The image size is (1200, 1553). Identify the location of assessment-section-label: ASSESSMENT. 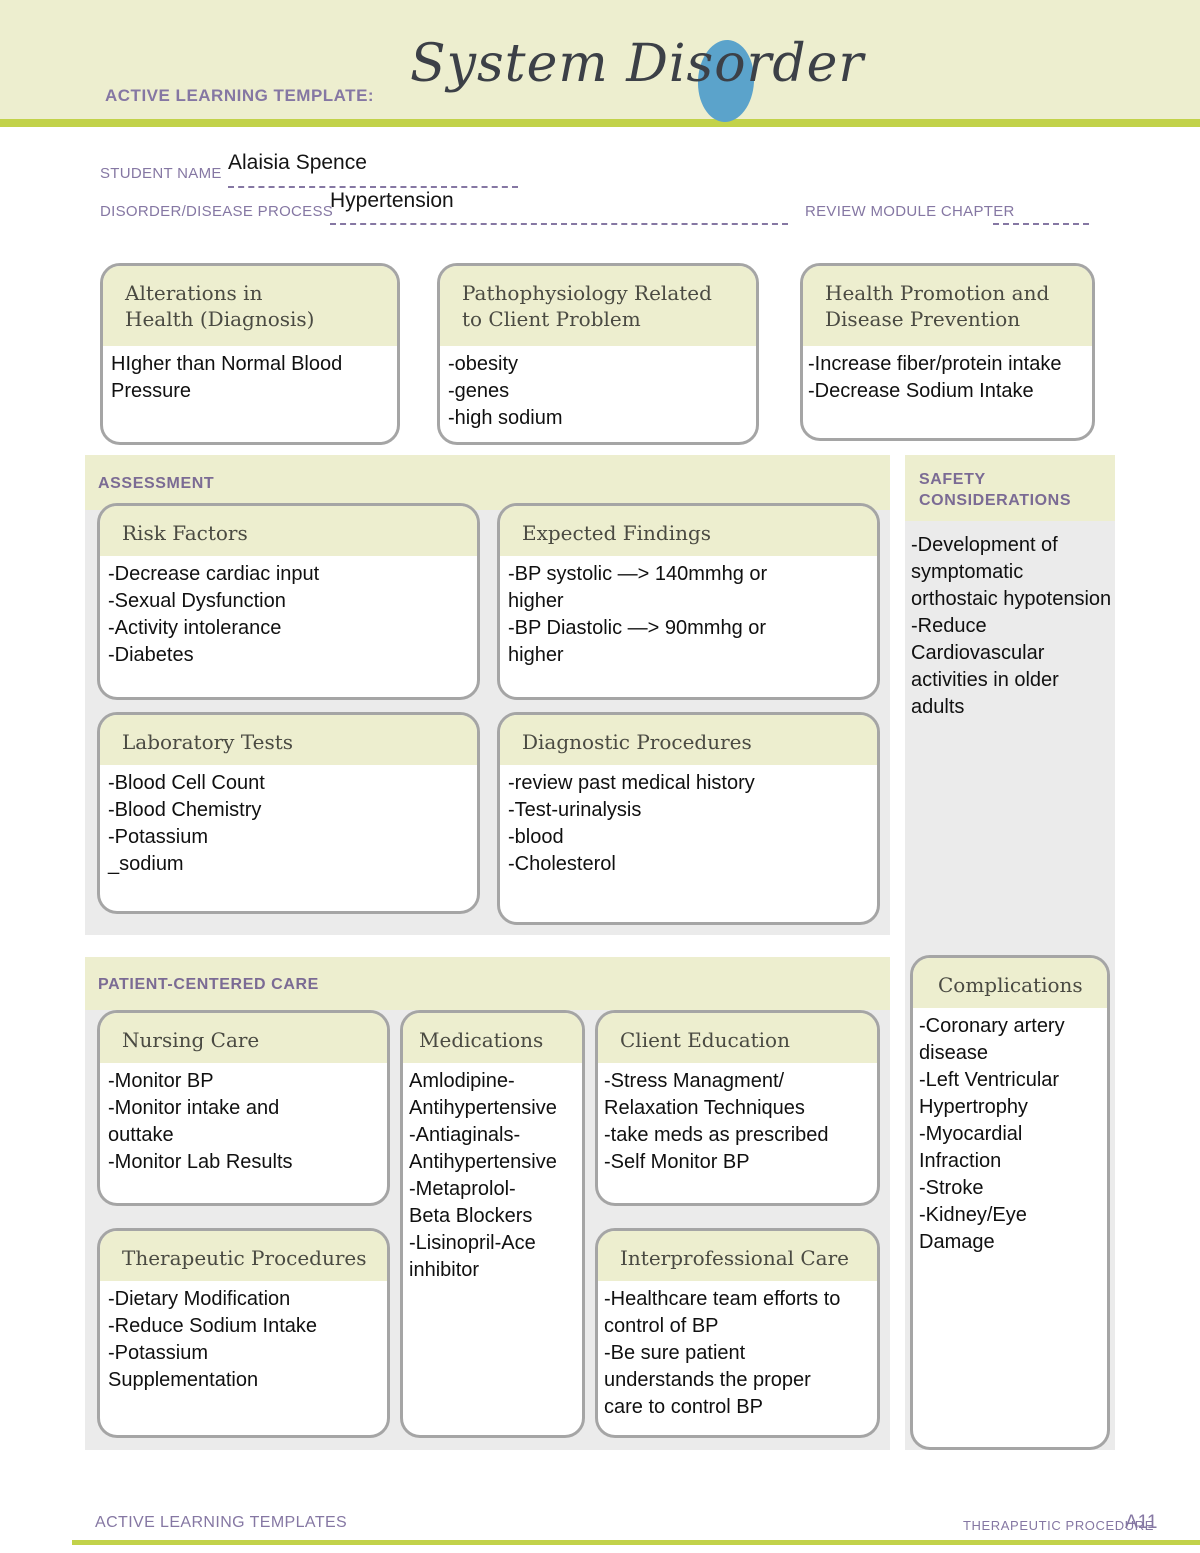
(156, 483).